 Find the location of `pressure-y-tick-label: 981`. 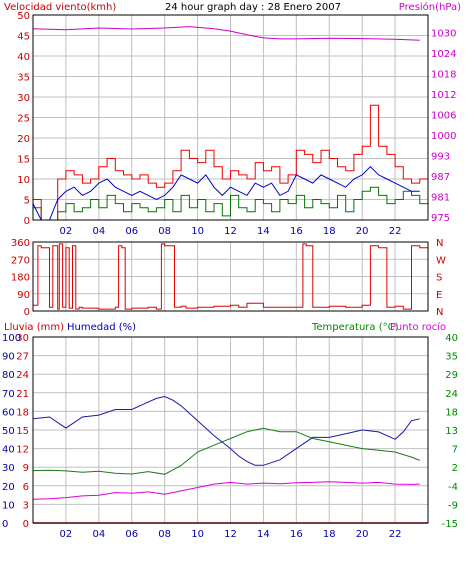

pressure-y-tick-label: 981 is located at coordinates (440, 197).